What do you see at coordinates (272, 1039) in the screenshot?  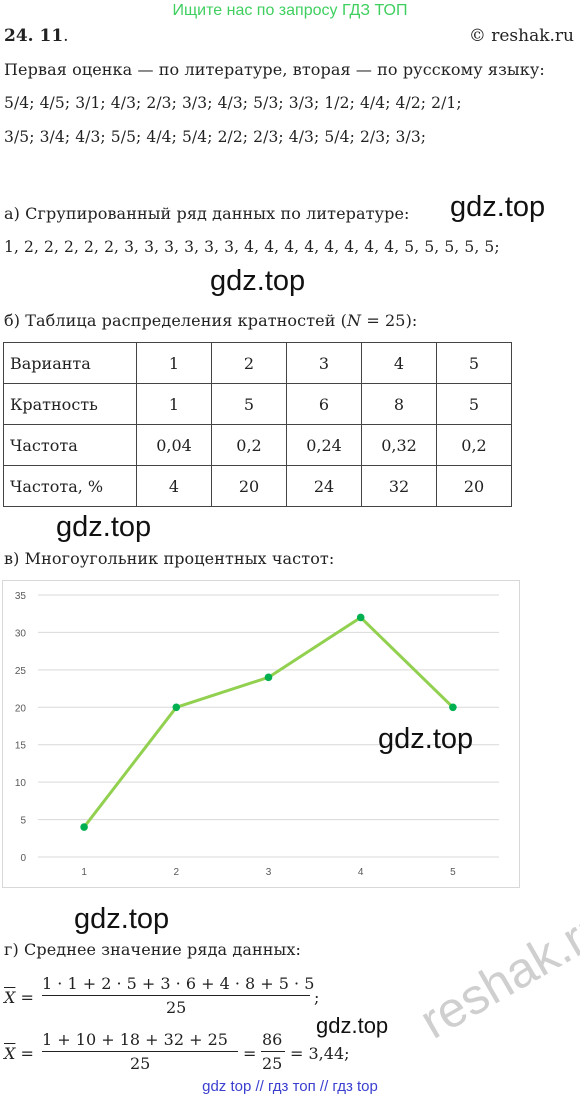 I see `formula-2-numerator-2: 86` at bounding box center [272, 1039].